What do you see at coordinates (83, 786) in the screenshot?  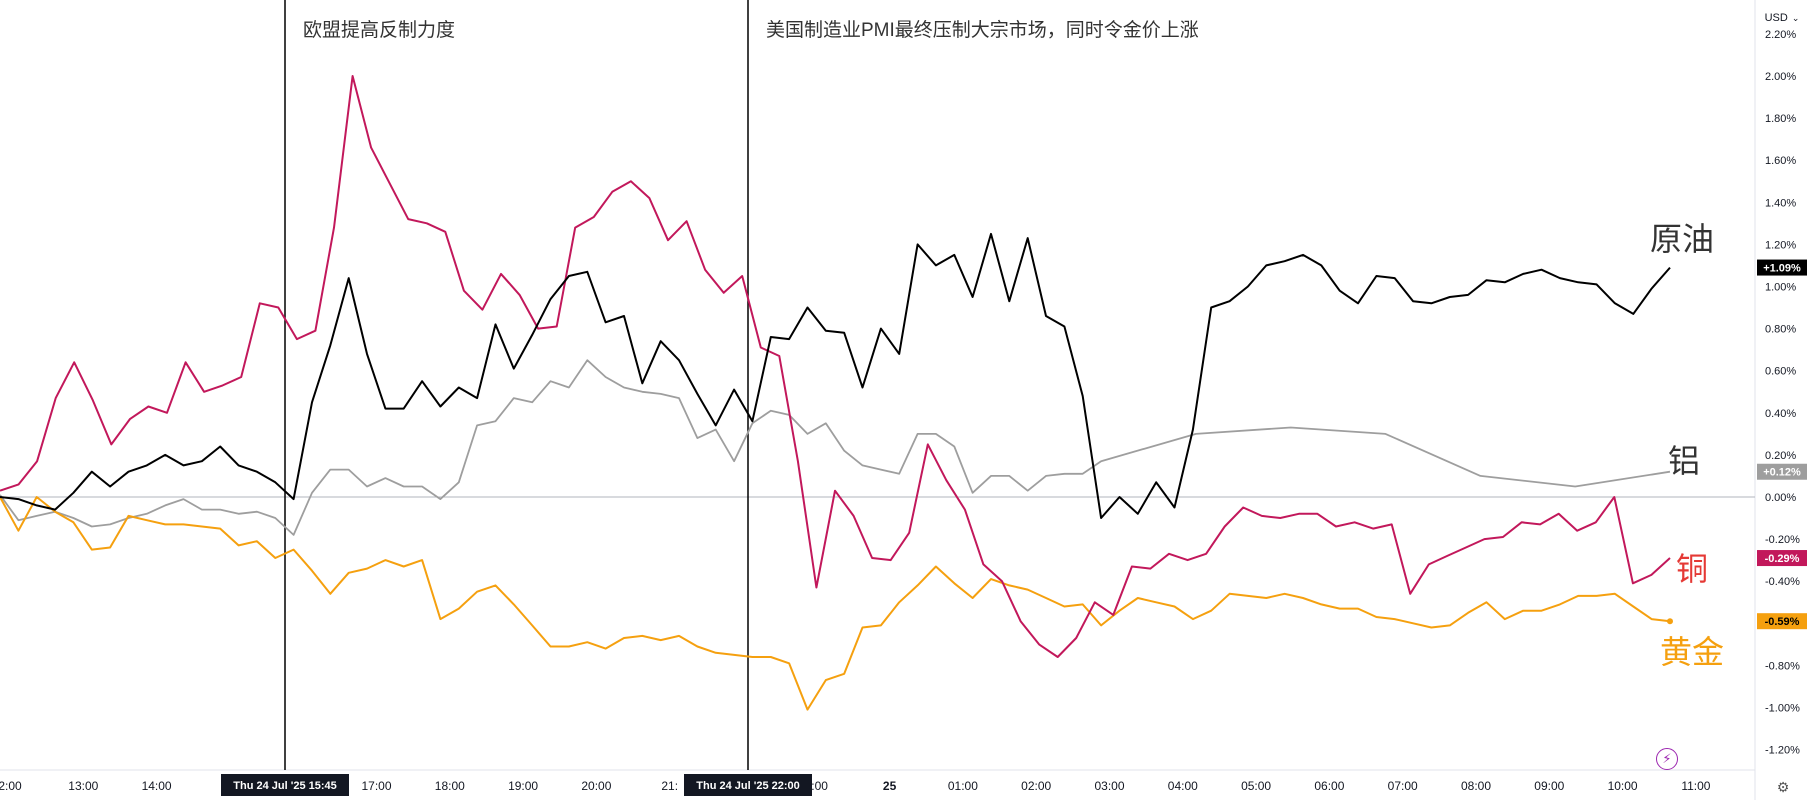 I see `x-tick-label: 13:00` at bounding box center [83, 786].